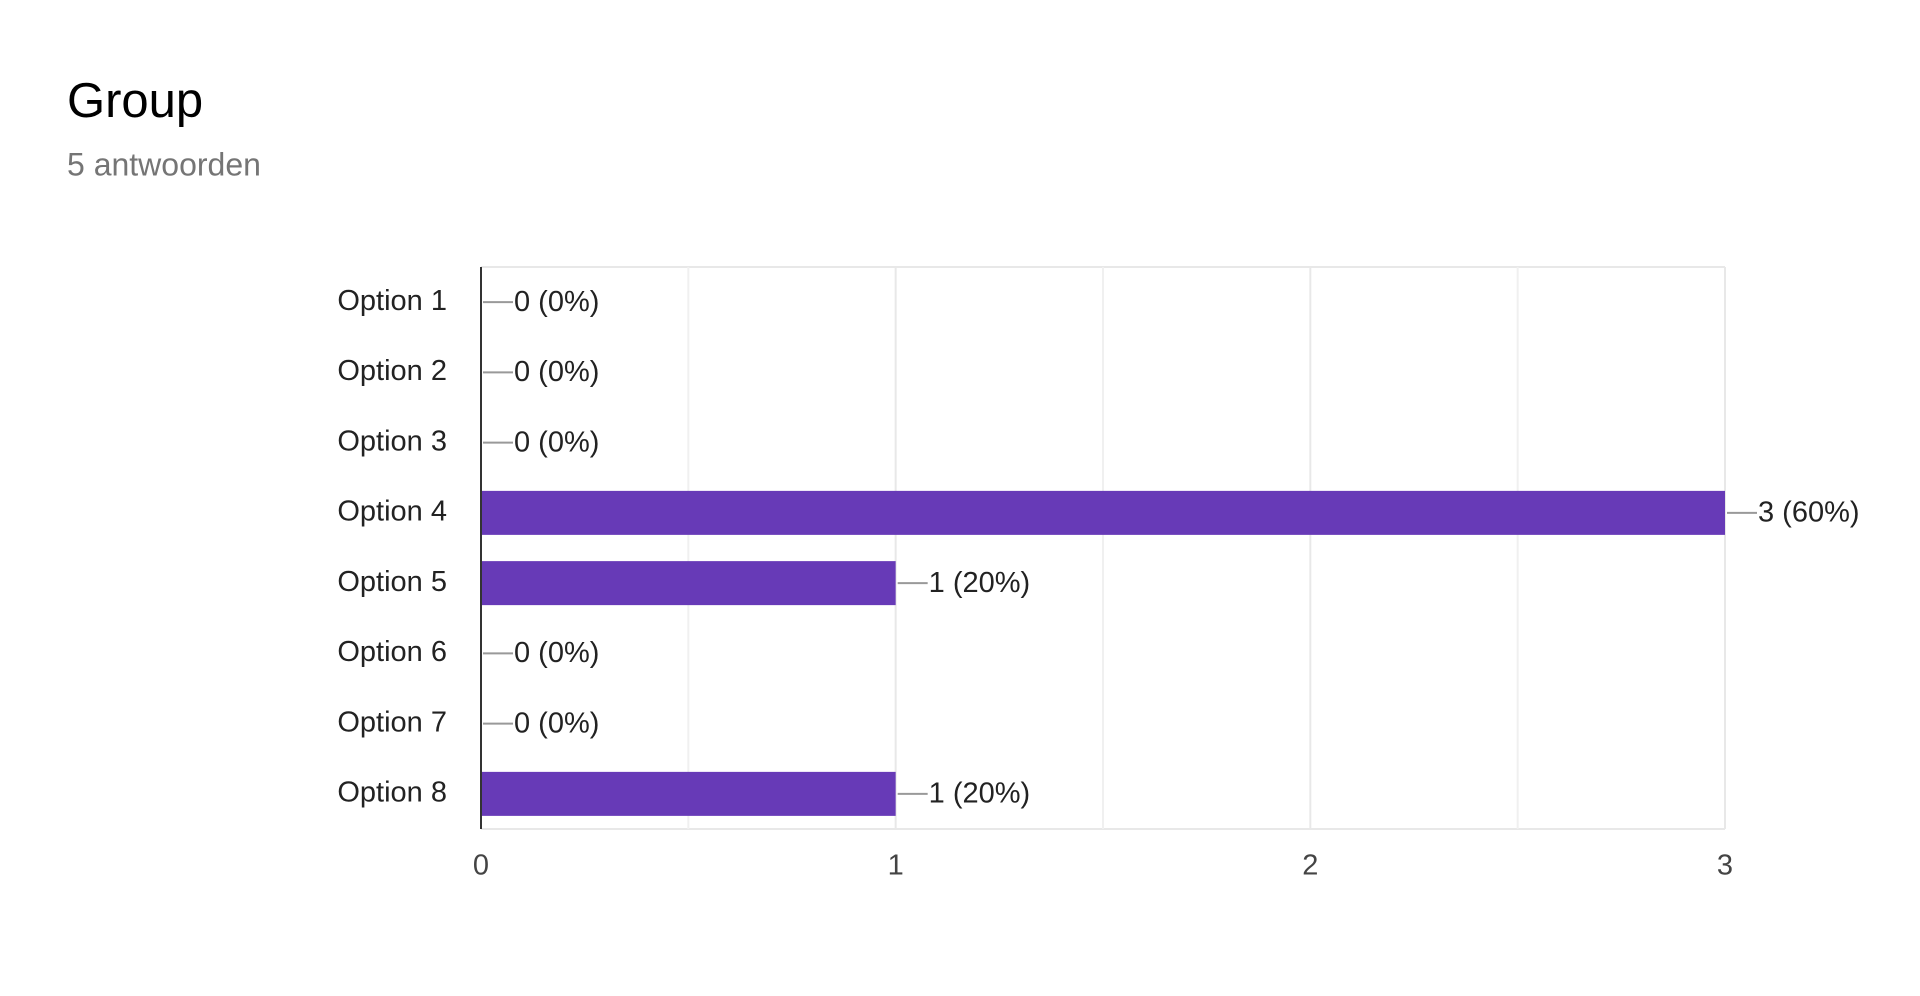 This screenshot has height=996, width=1920. Describe the element at coordinates (1310, 866) in the screenshot. I see `x-tick-label: 2` at that location.